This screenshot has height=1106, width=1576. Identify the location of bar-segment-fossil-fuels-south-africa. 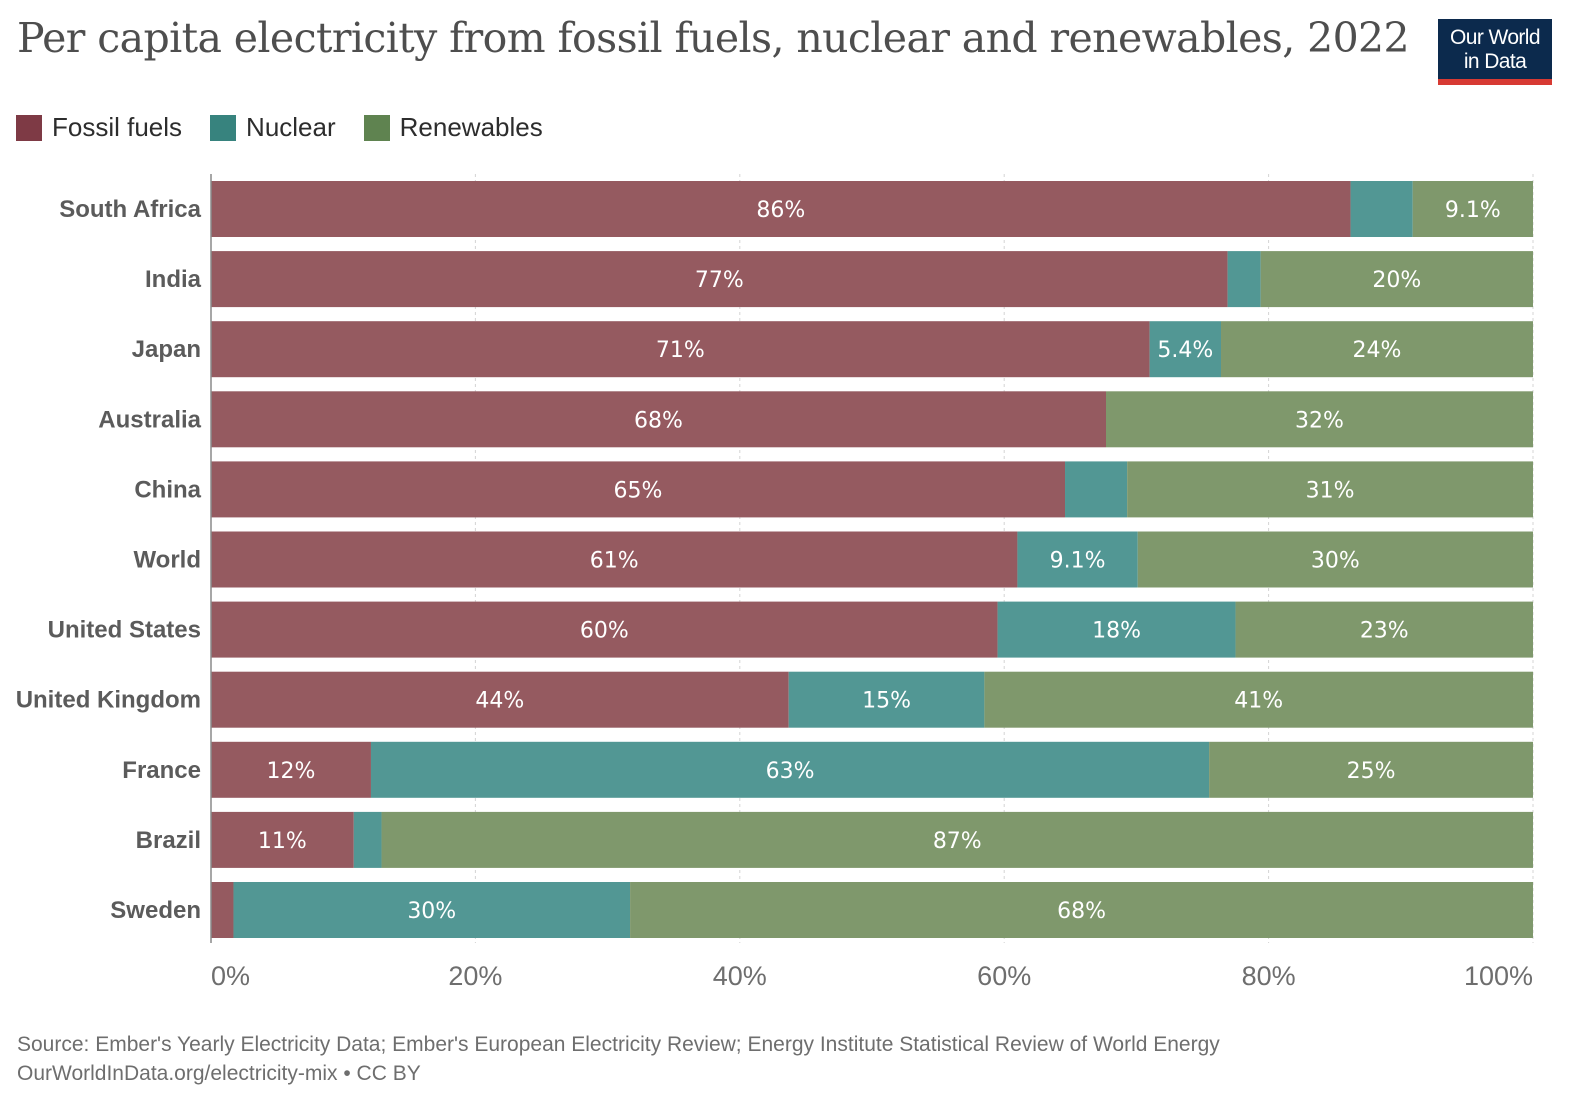
(781, 209).